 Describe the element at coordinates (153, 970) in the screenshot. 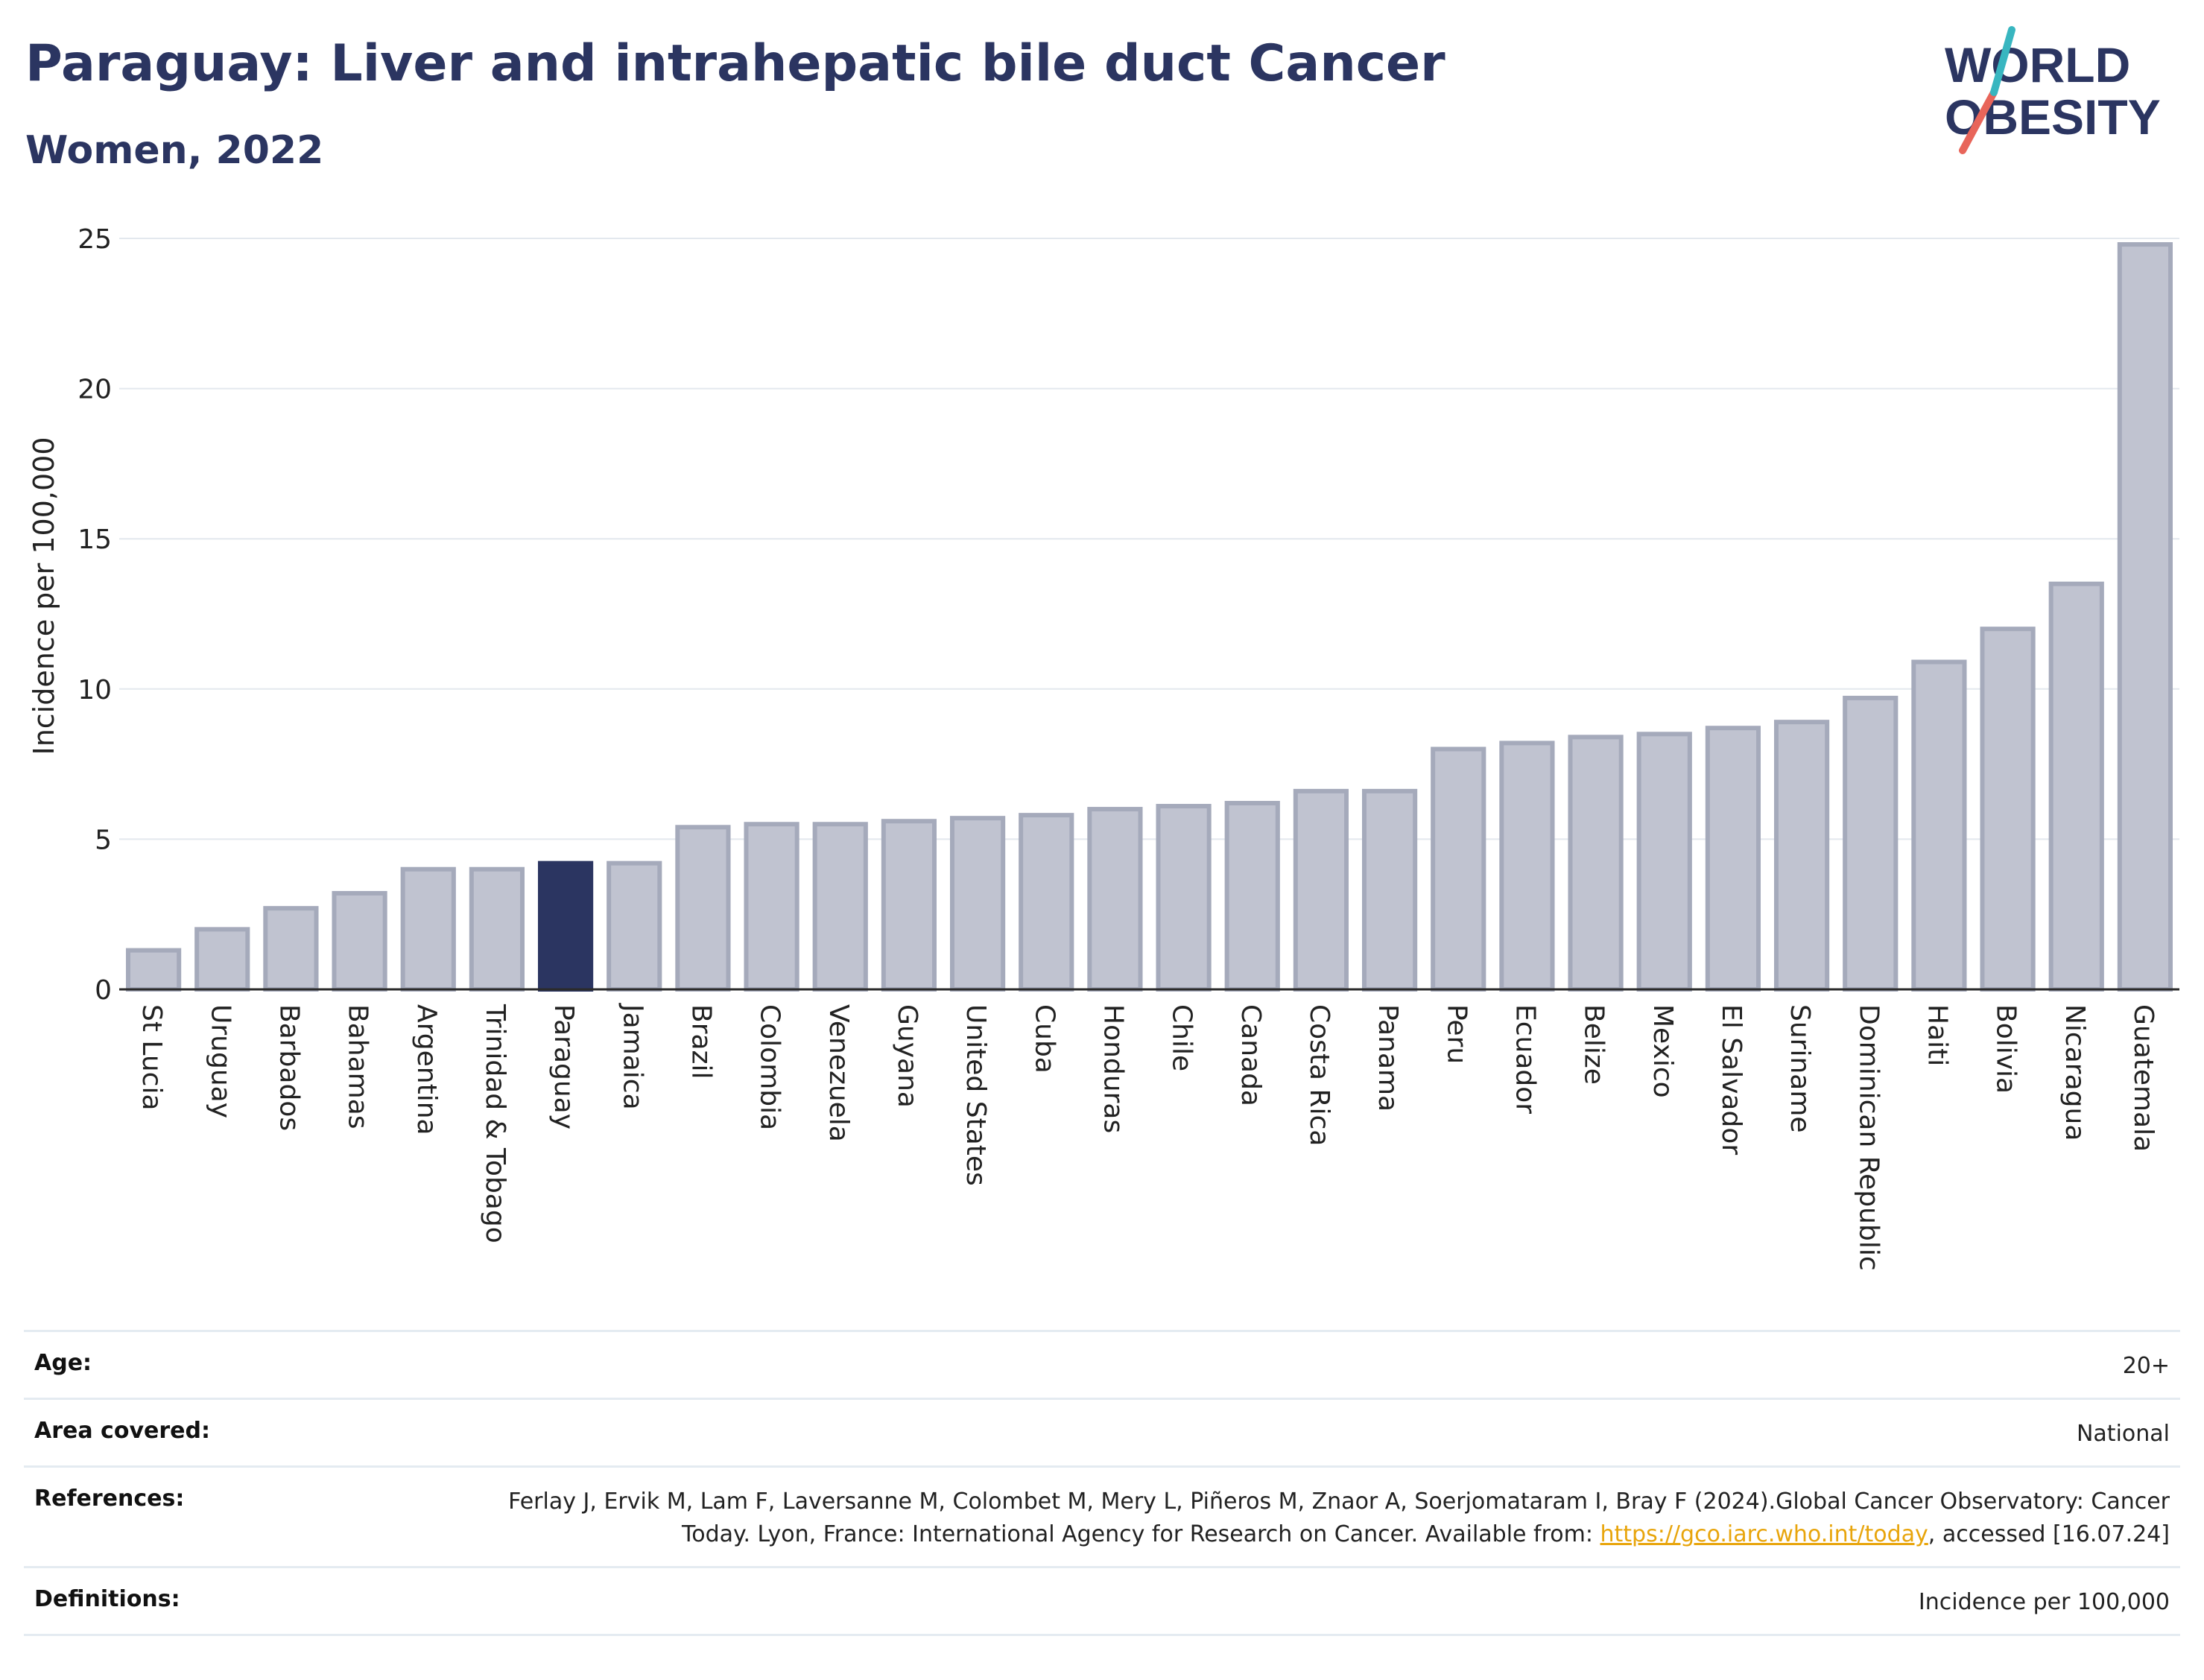

I see `bar-st-lucia` at that location.